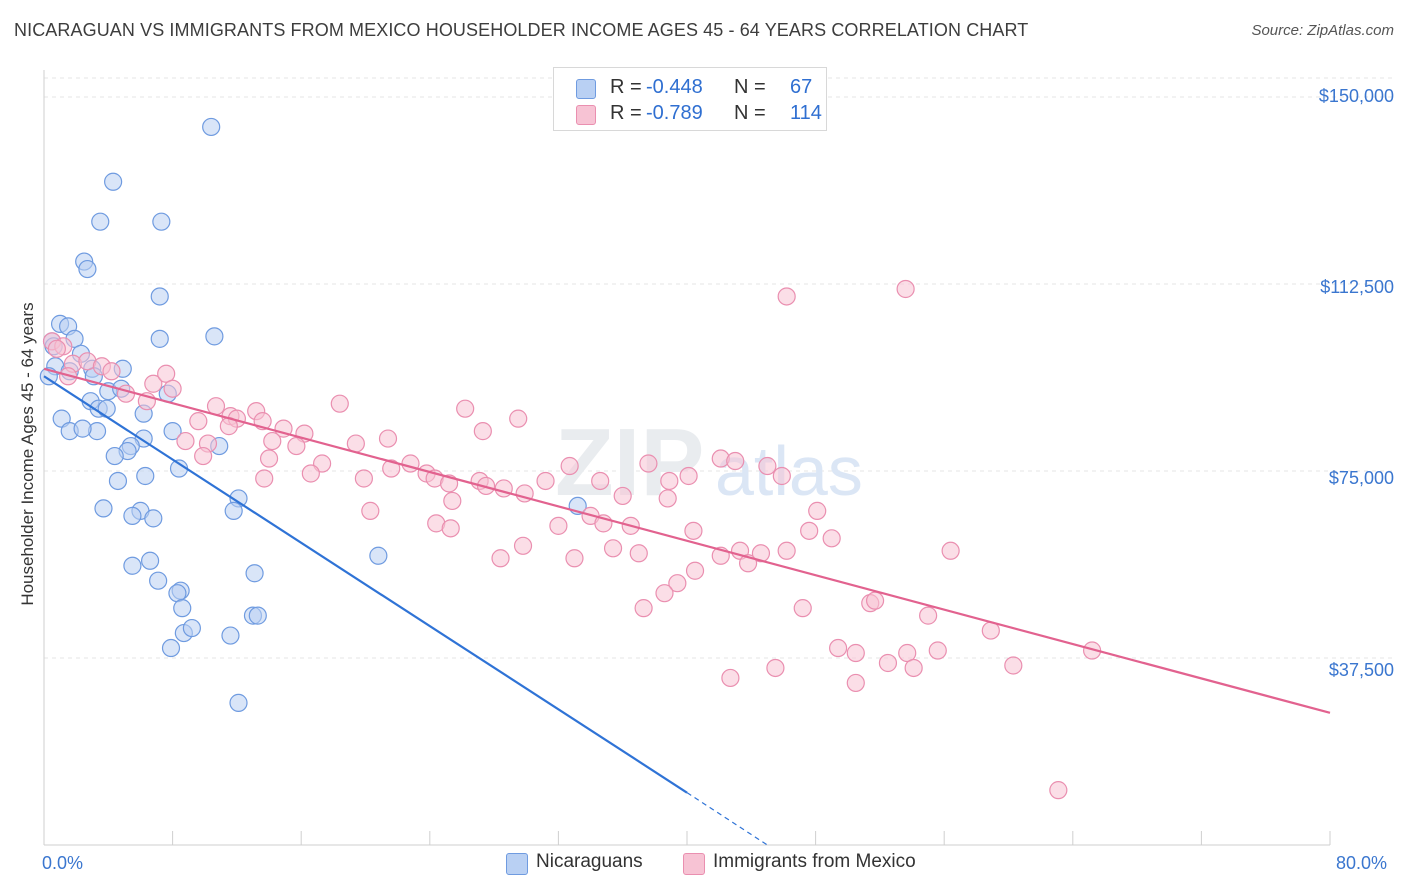 This screenshot has width=1406, height=892. I want to click on legend-n-value: 114, so click(806, 113).